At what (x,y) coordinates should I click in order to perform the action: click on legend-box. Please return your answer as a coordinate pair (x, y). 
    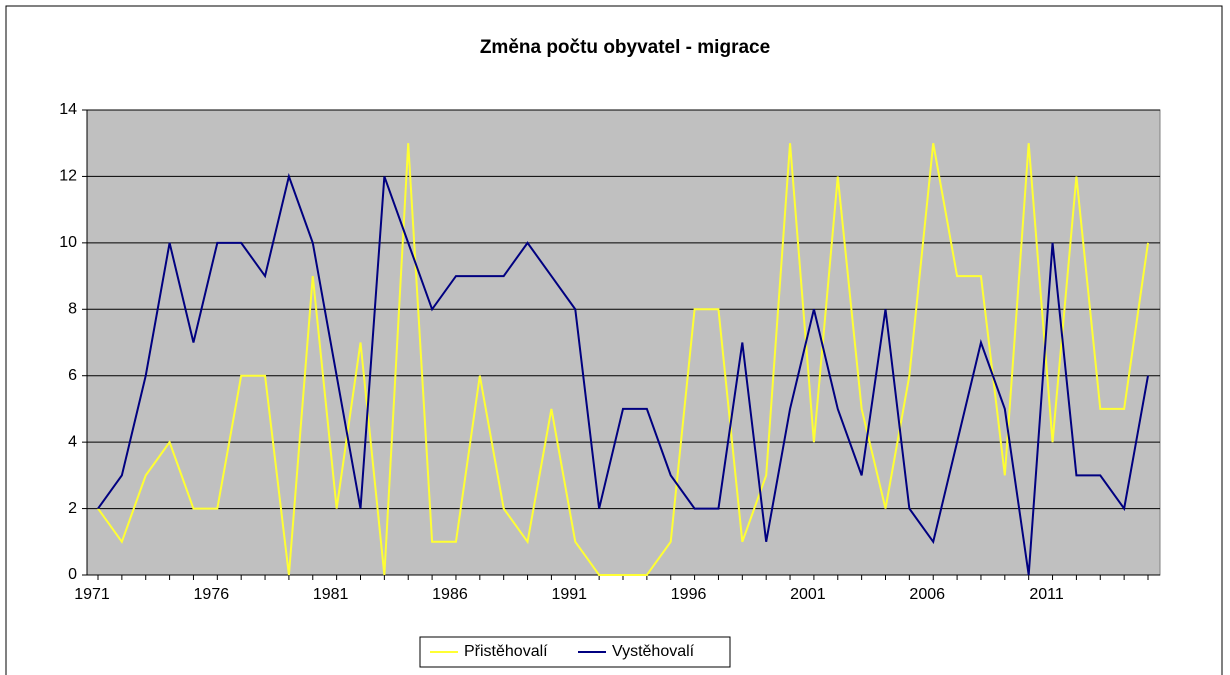
    Looking at the image, I should click on (575, 652).